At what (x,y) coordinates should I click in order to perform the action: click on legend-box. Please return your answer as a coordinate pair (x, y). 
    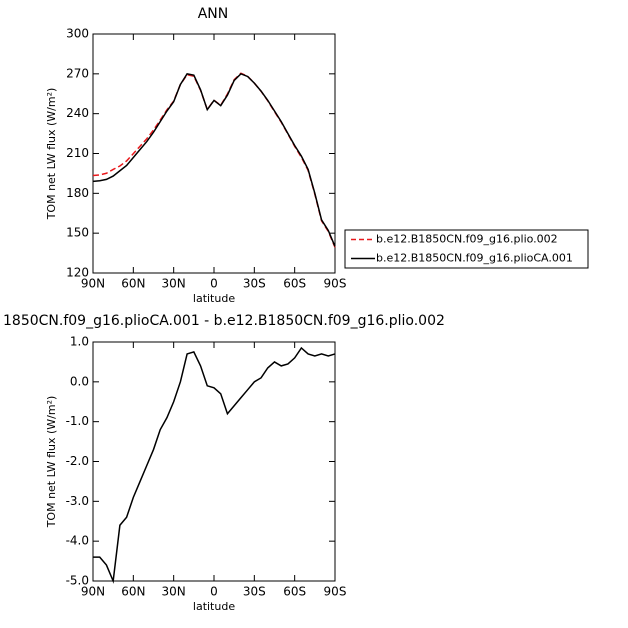
    Looking at the image, I should click on (466, 249).